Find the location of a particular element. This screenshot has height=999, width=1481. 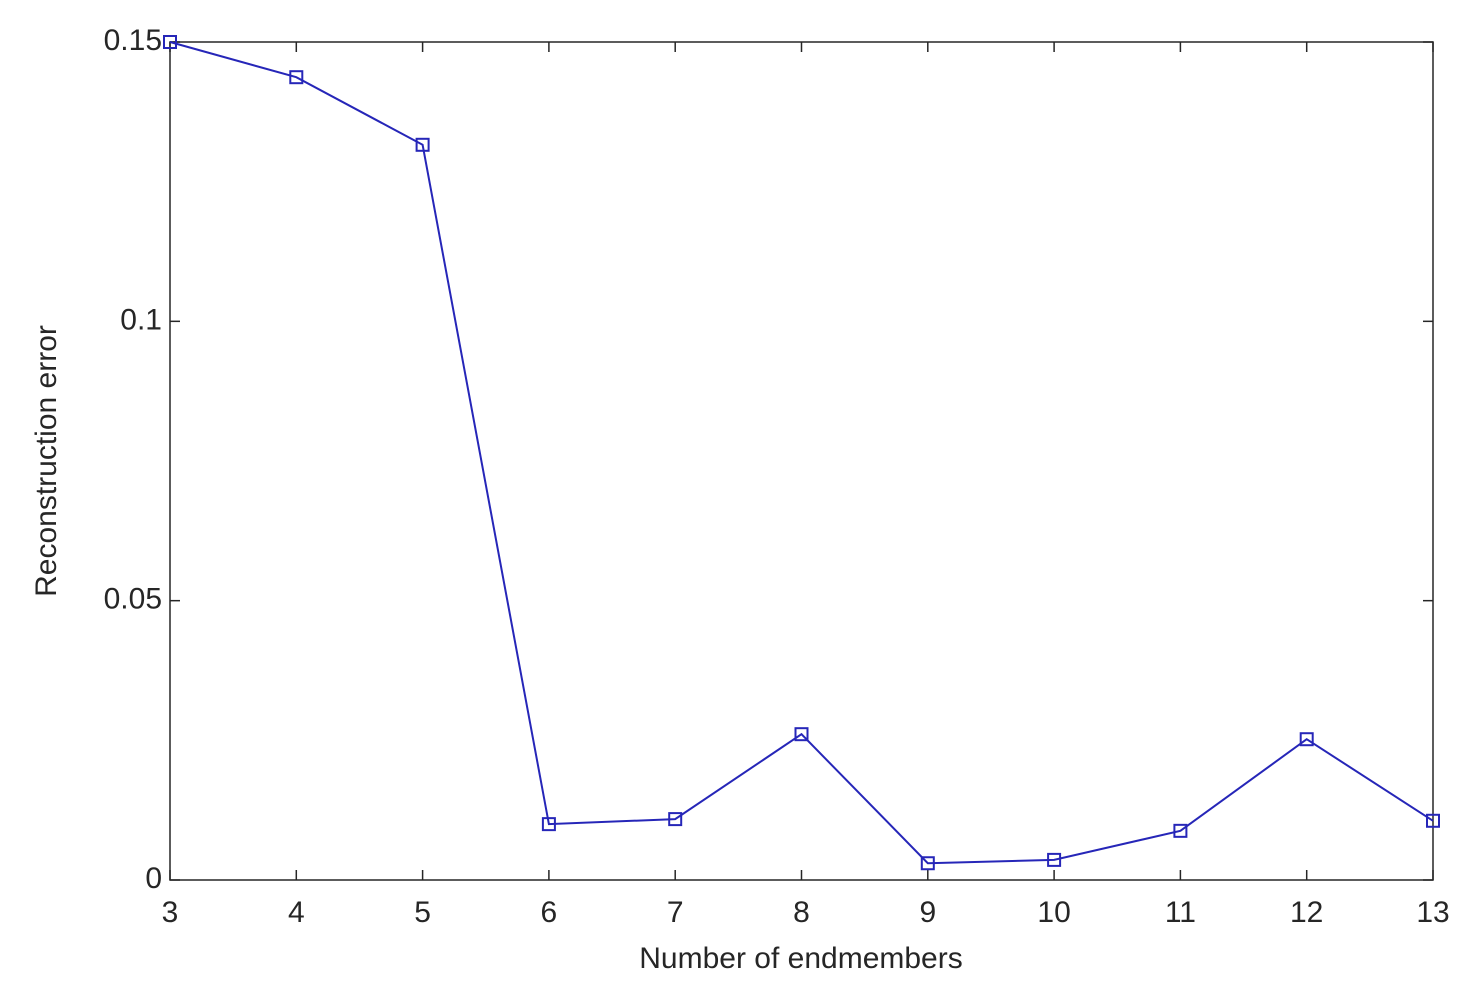

y-axis-label: Reconstruction error is located at coordinates (46, 461).